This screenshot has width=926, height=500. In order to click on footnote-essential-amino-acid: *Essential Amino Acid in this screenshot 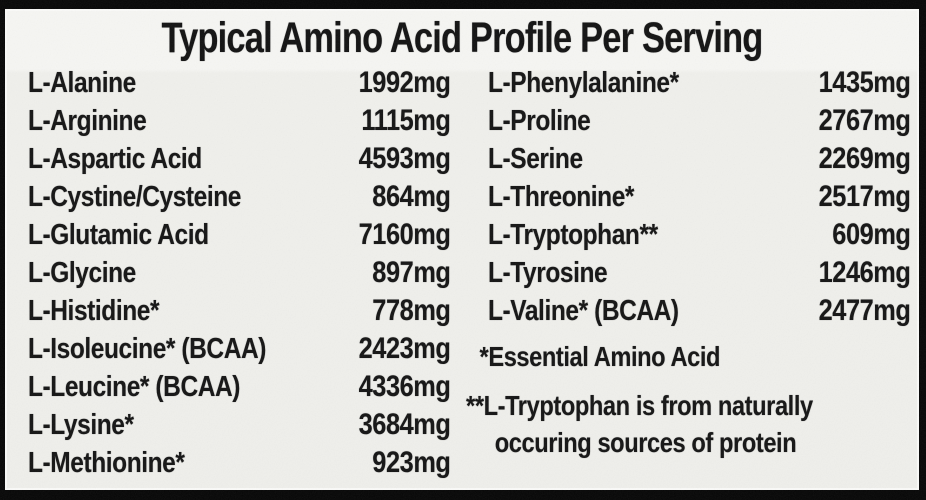, I will do `click(600, 356)`.